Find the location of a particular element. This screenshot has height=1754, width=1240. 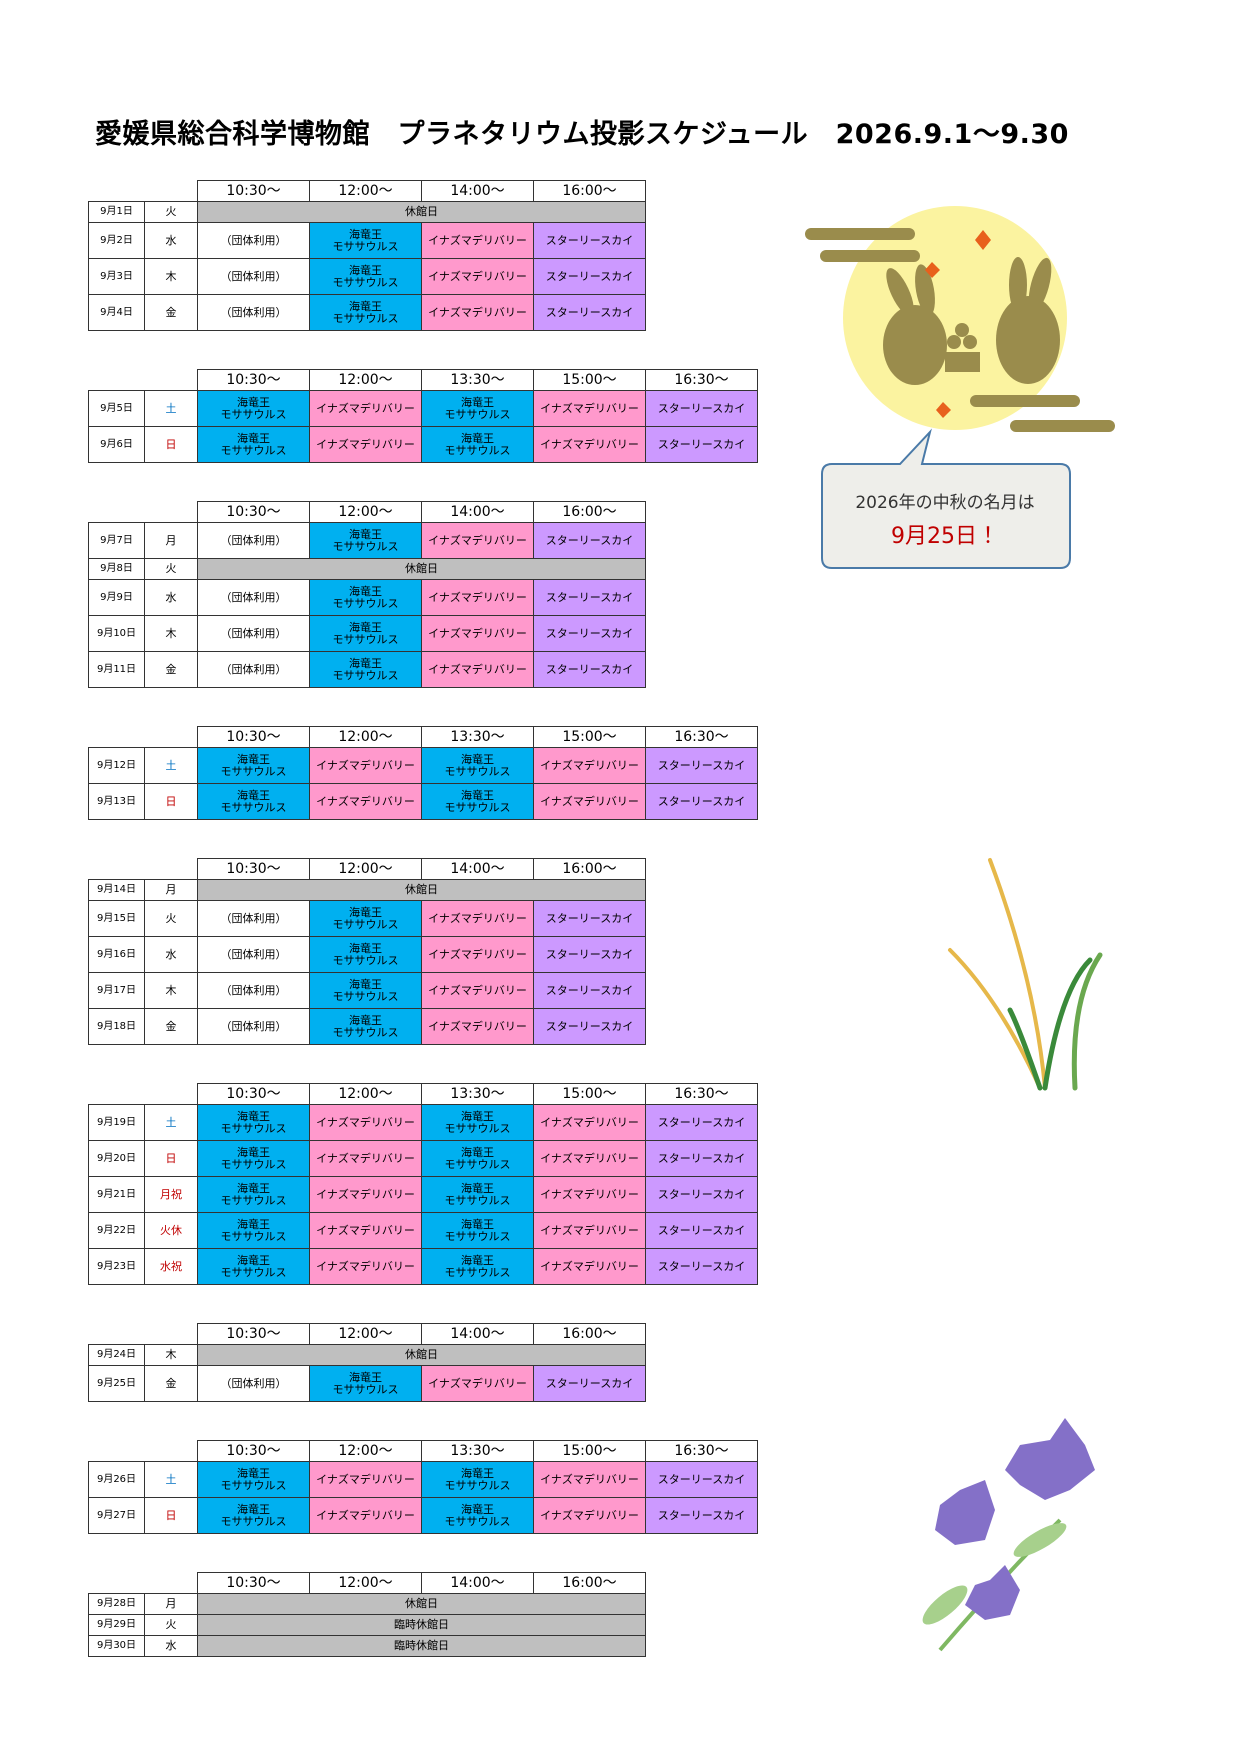

time-slot: 15:00～ is located at coordinates (589, 737).